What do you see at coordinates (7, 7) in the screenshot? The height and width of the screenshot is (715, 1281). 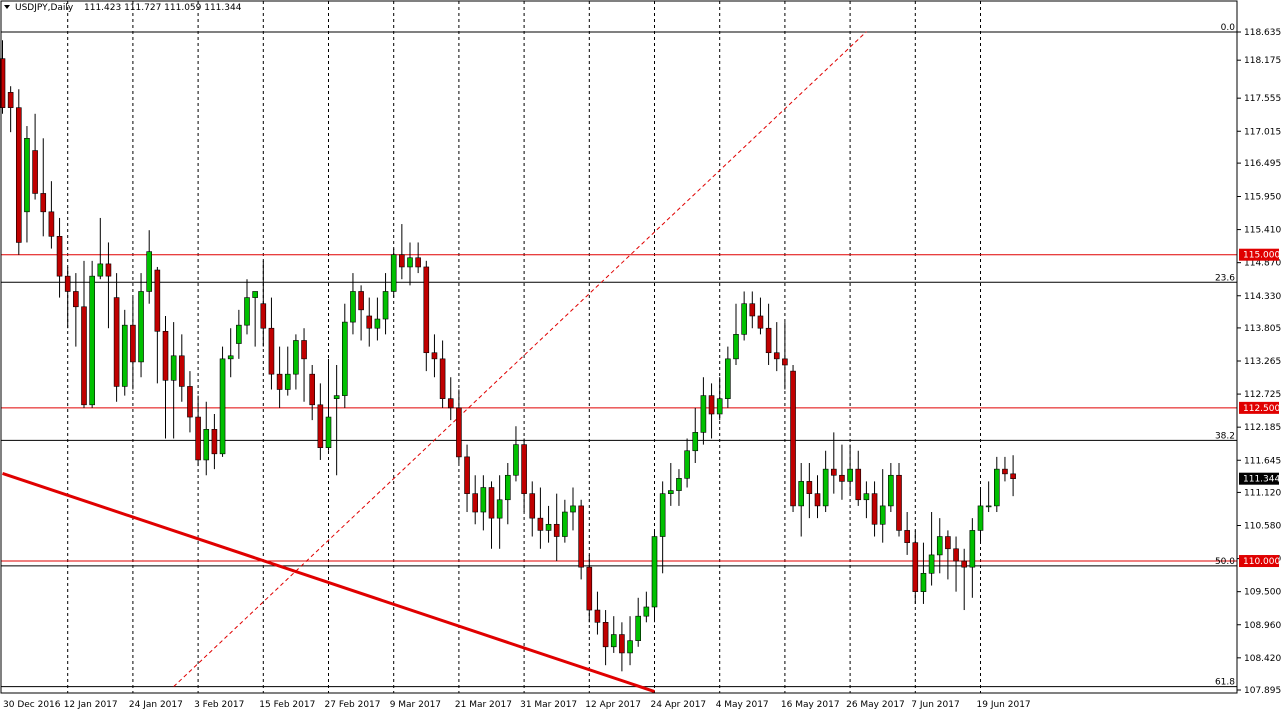 I see `collapse-triangle-icon` at bounding box center [7, 7].